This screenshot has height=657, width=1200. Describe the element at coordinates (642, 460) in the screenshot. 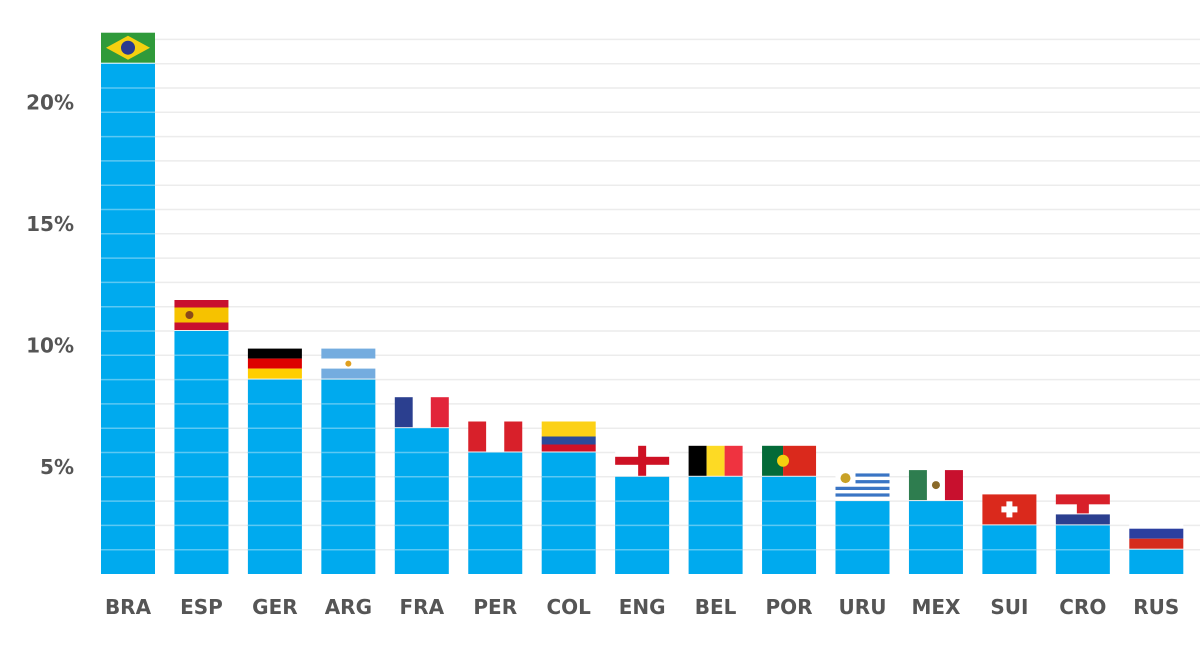

I see `england-flag-icon` at that location.